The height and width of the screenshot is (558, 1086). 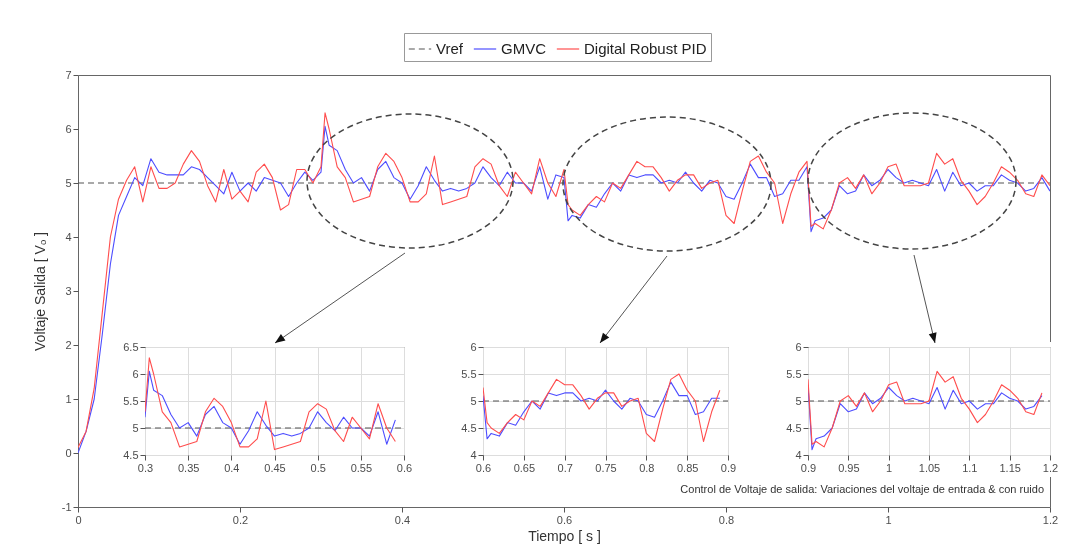 What do you see at coordinates (68, 344) in the screenshot?
I see `y-tick-label: 2` at bounding box center [68, 344].